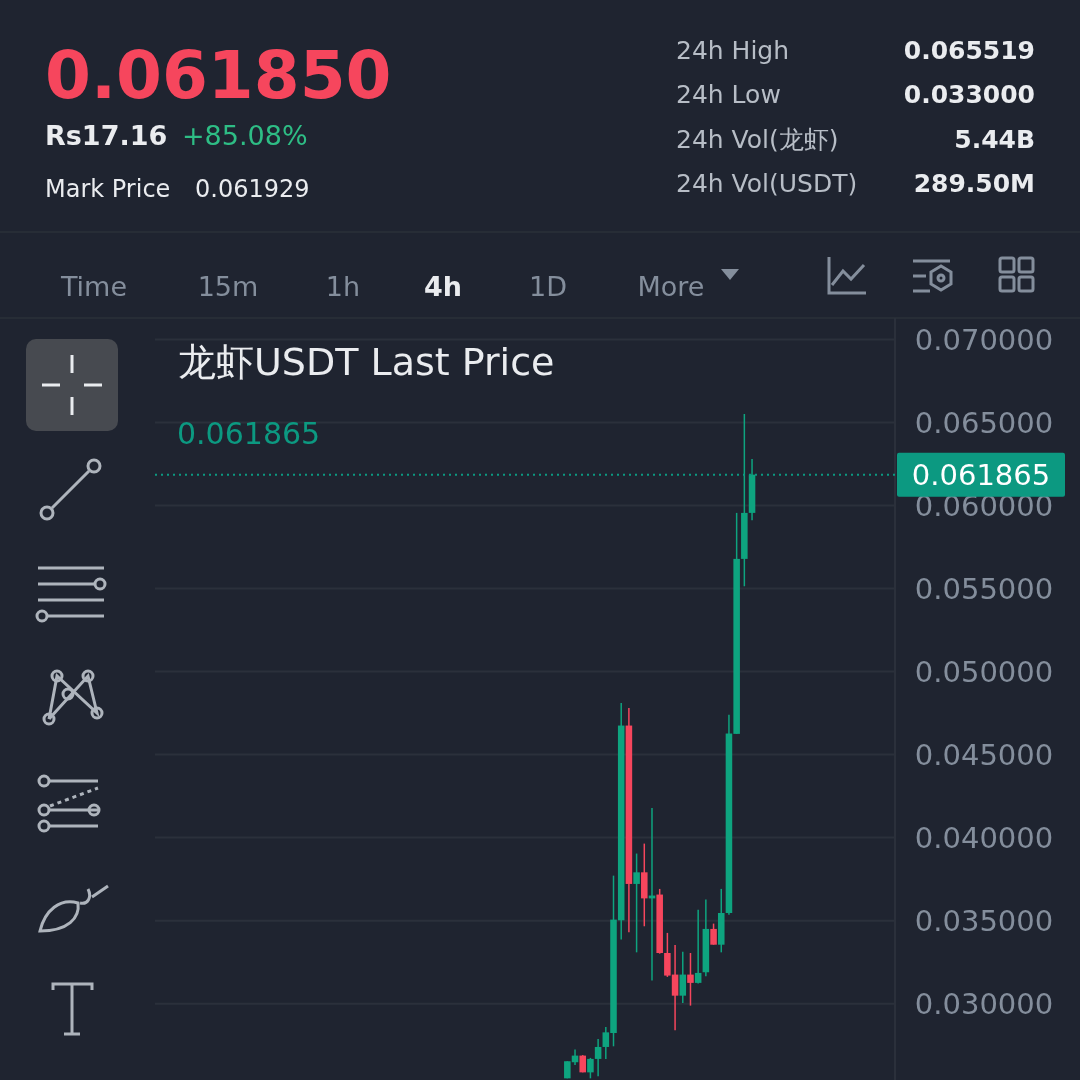 Image resolution: width=1080 pixels, height=1080 pixels. I want to click on text: 0.065519, so click(969, 50).